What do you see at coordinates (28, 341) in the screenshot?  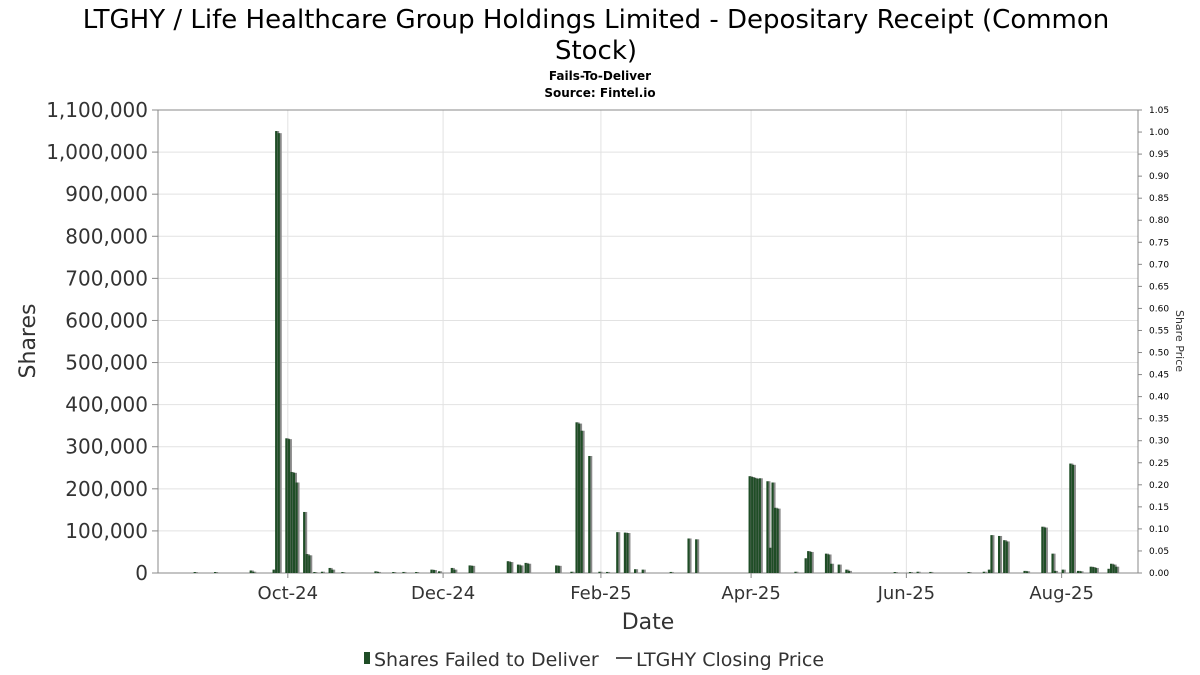 I see `y-axis-label: Shares` at bounding box center [28, 341].